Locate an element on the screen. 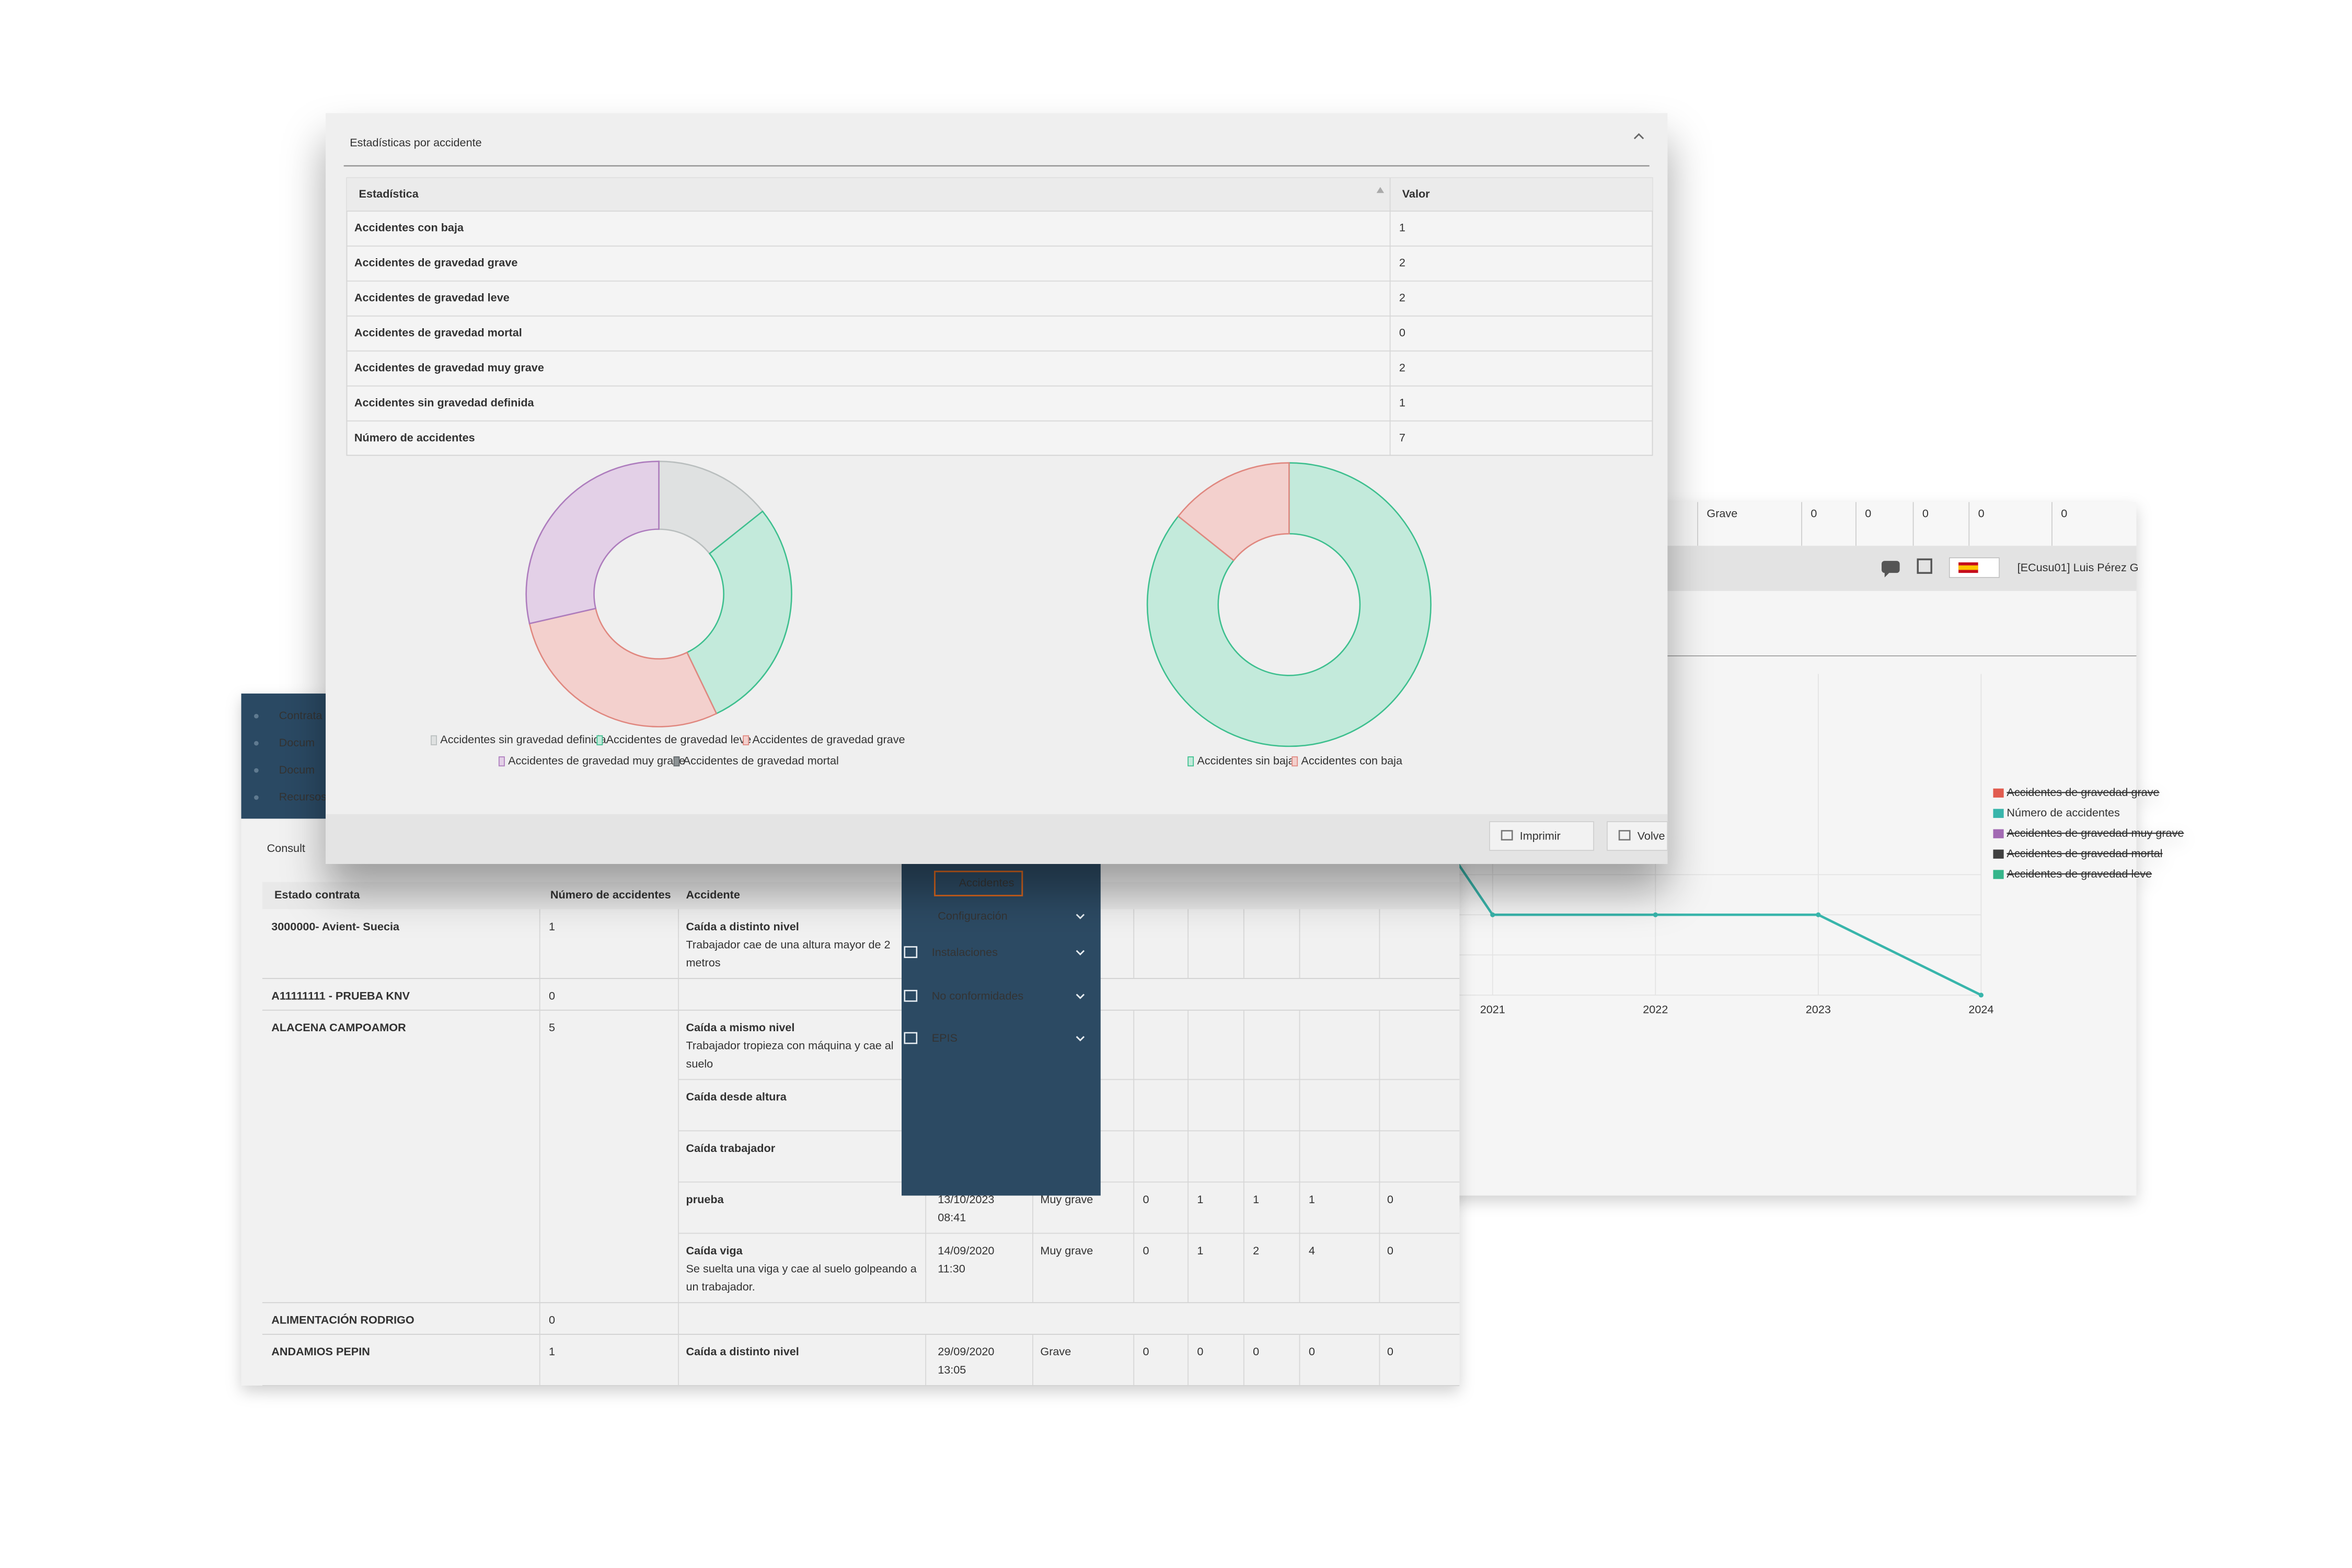 The width and height of the screenshot is (2352, 1568). column-header: Número de accidentes is located at coordinates (610, 894).